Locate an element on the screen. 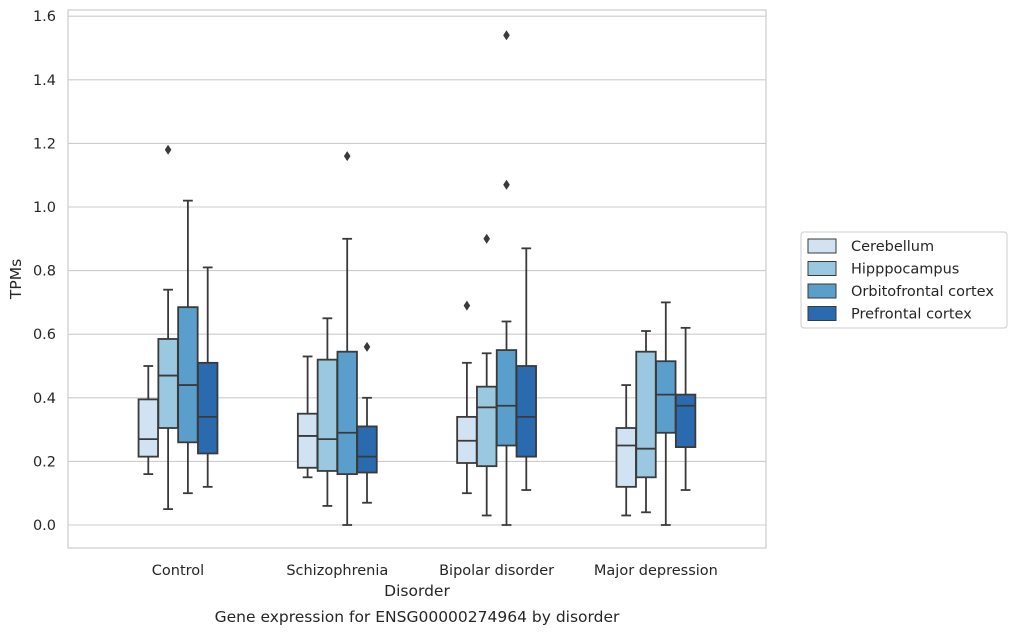  box-schizophrenia-orbitofrontal-cortex is located at coordinates (347, 338).